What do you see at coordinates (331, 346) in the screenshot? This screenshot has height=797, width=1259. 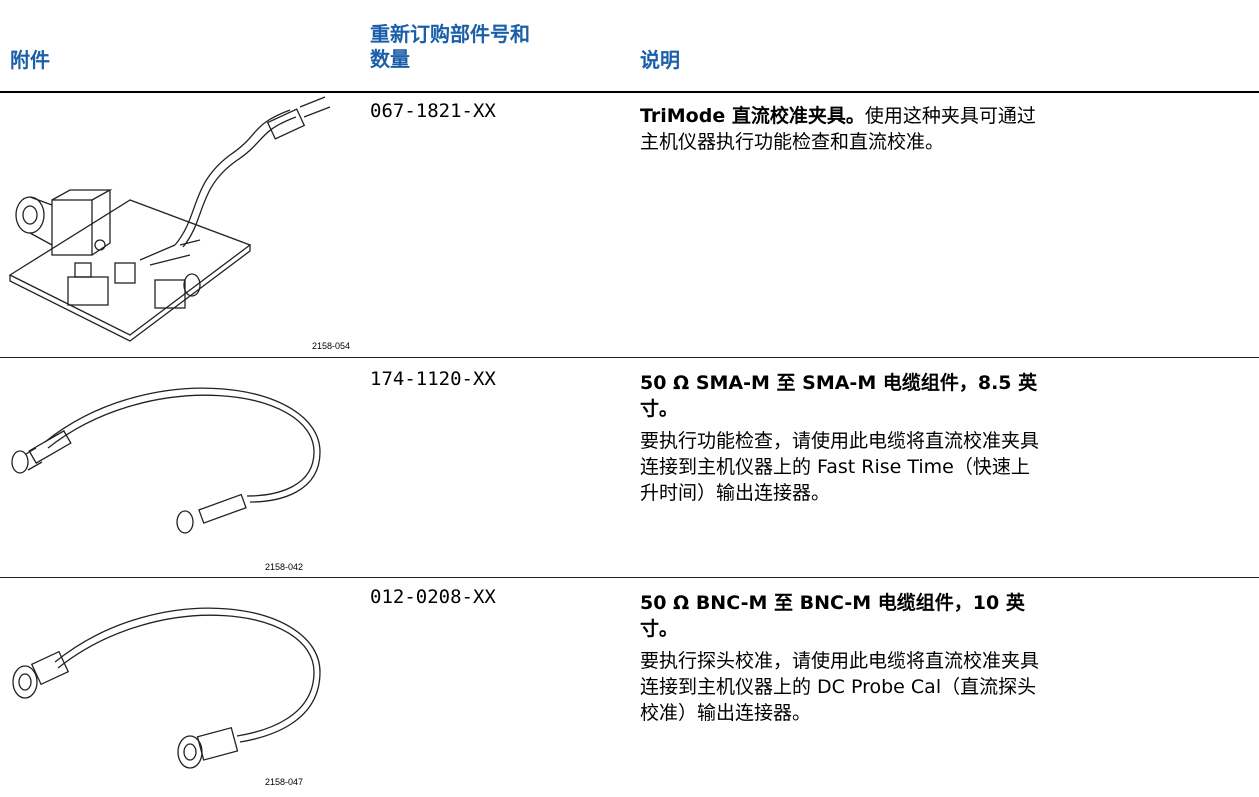 I see `figure-label: 2158-054` at bounding box center [331, 346].